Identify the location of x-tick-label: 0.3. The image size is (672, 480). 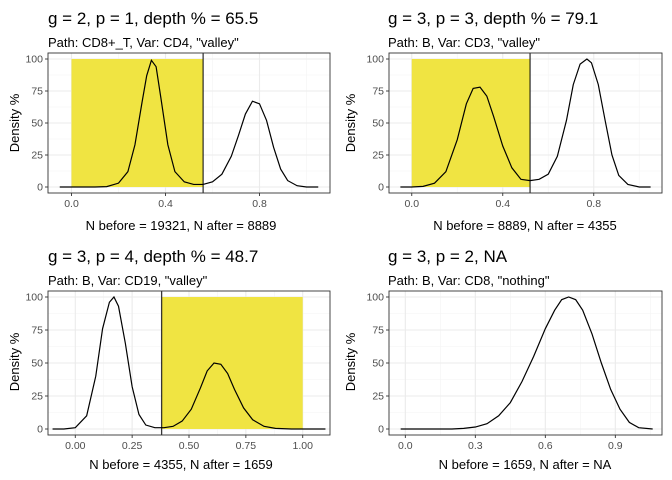
(475, 446).